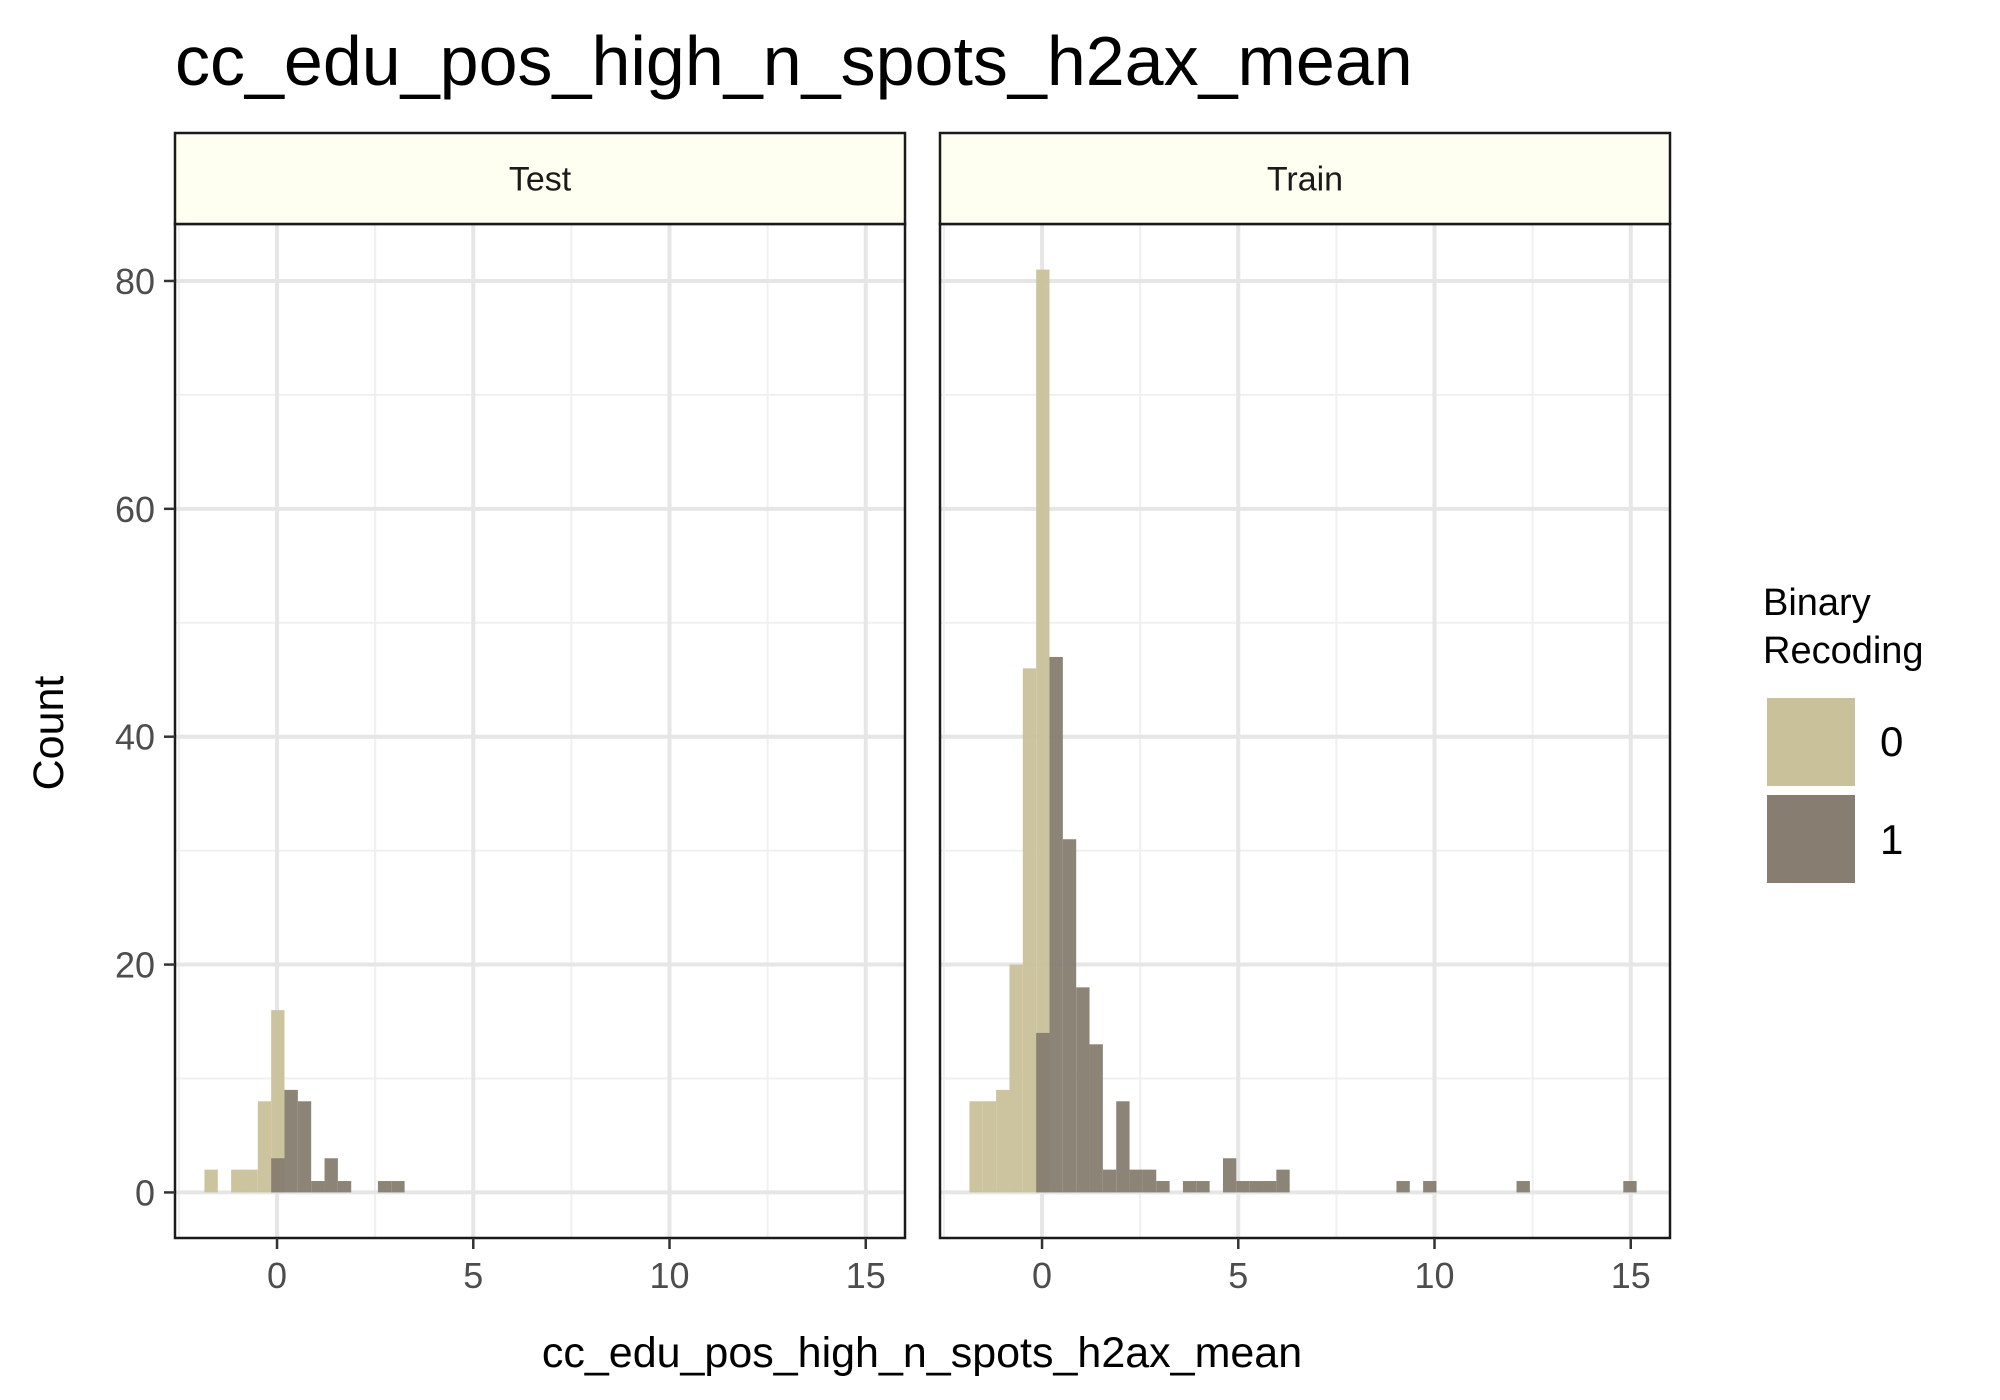 Image resolution: width=2000 pixels, height=1400 pixels. What do you see at coordinates (794, 61) in the screenshot?
I see `chart-title: cc_edu_pos_high_n_spots_h2ax_mean` at bounding box center [794, 61].